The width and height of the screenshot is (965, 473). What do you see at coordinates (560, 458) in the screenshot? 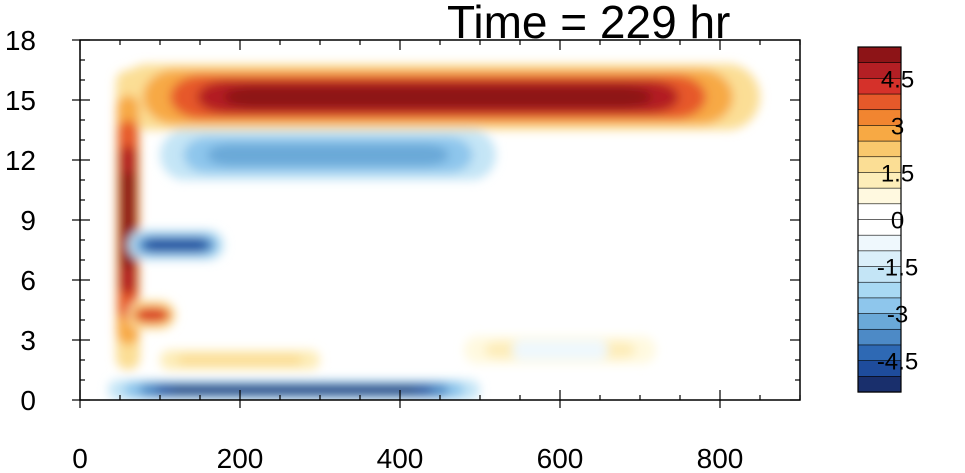
I see `x-tick-label: 600` at bounding box center [560, 458].